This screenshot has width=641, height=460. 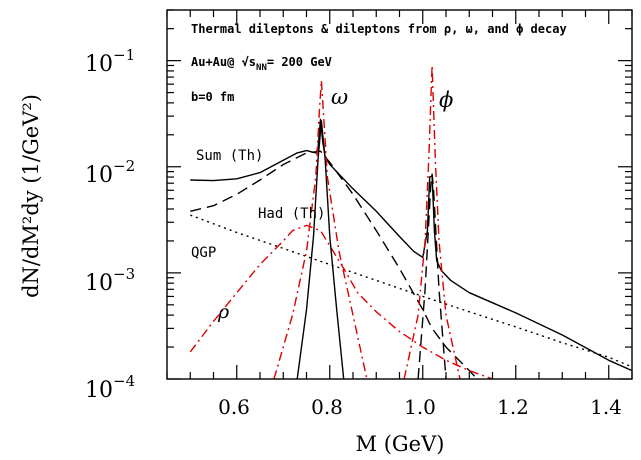 What do you see at coordinates (513, 407) in the screenshot?
I see `x-tick-label: 1.2` at bounding box center [513, 407].